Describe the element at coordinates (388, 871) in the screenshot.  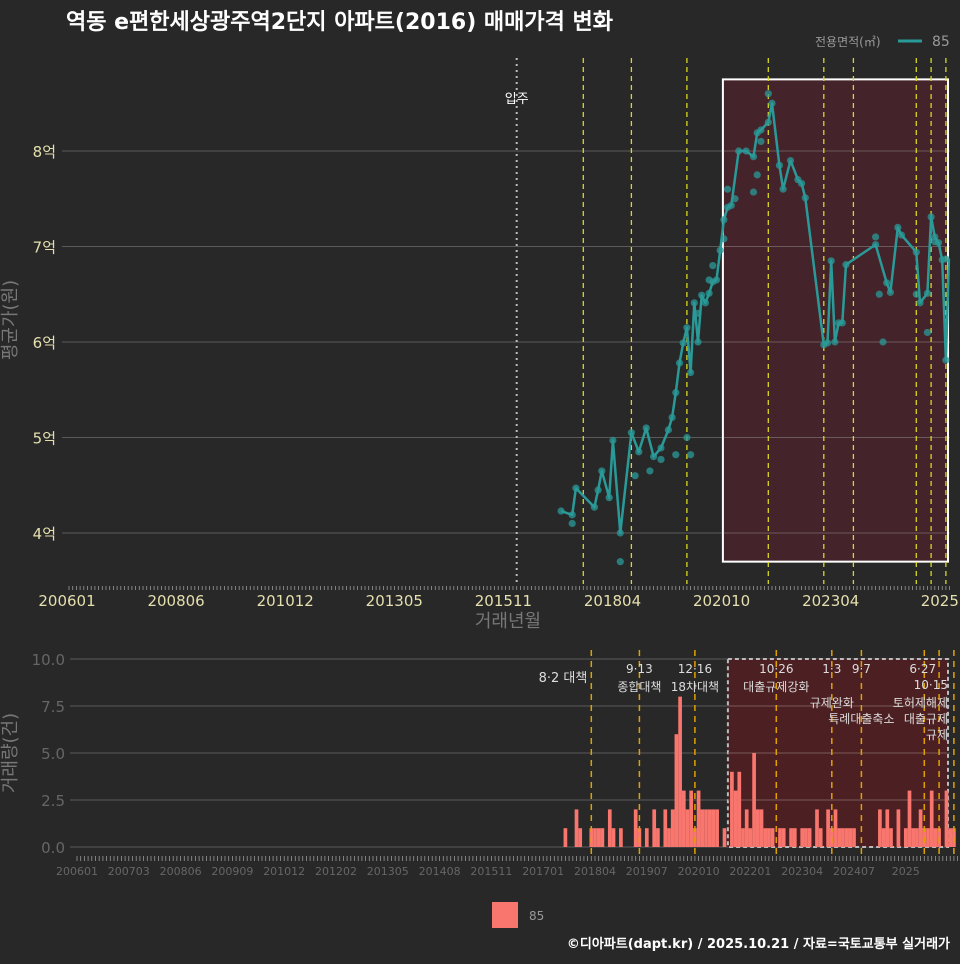
I see `x-tick-label: 201305` at that location.